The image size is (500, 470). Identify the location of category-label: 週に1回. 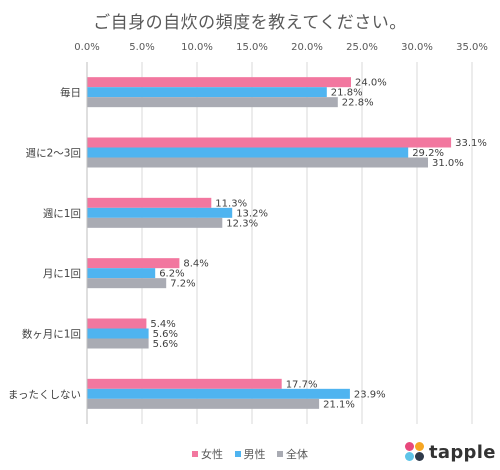
(62, 214).